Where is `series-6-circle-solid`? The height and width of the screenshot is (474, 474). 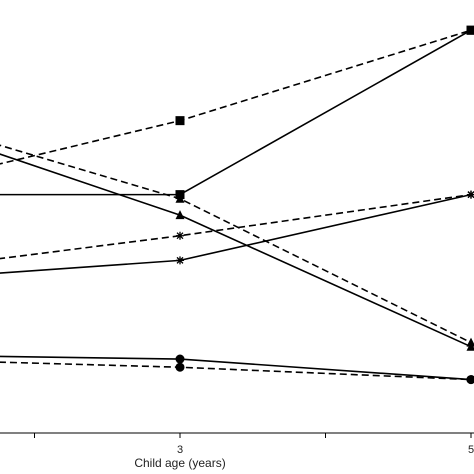 series-6-circle-solid is located at coordinates (237, 369).